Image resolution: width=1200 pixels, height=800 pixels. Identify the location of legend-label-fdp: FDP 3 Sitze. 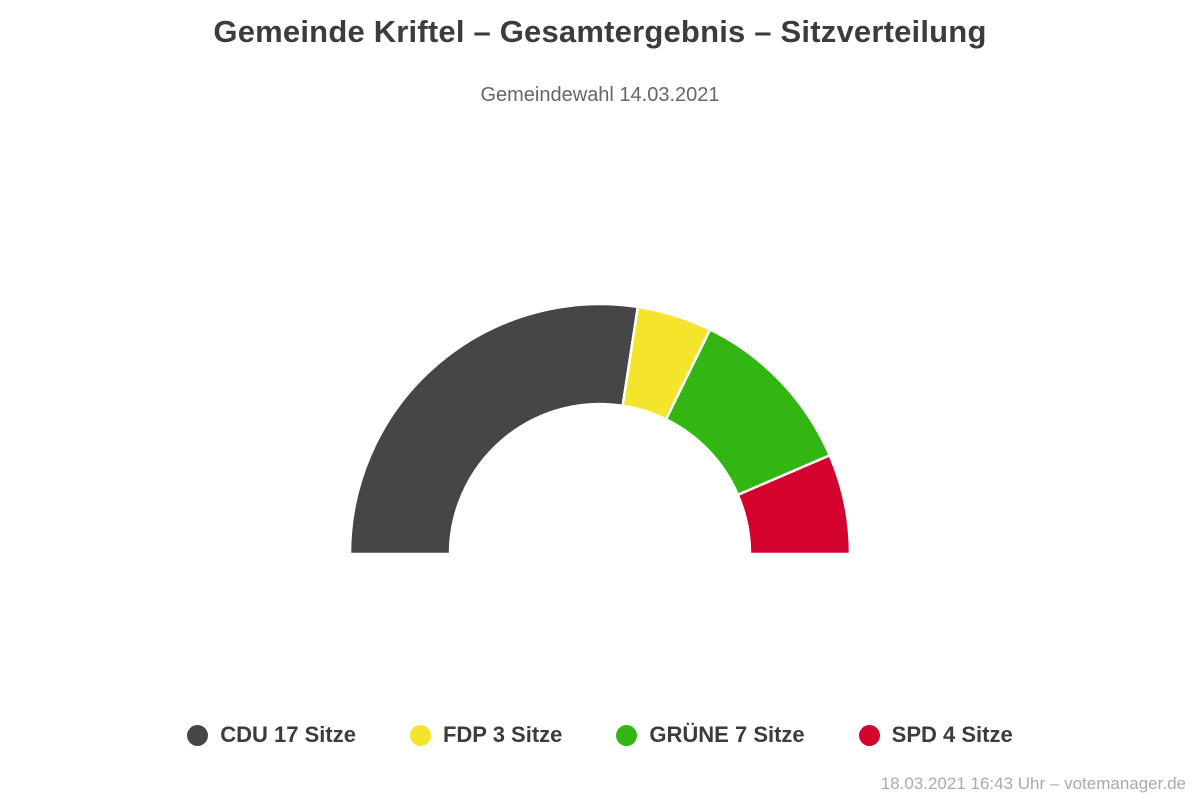
(502, 734).